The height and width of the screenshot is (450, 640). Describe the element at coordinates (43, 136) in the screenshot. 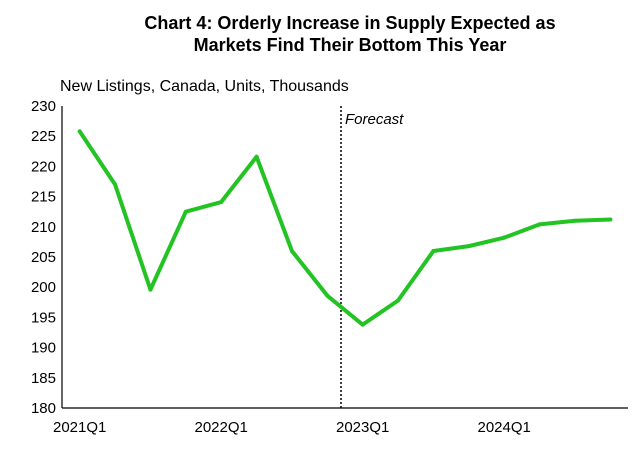

I see `y-tick-label: 225` at that location.